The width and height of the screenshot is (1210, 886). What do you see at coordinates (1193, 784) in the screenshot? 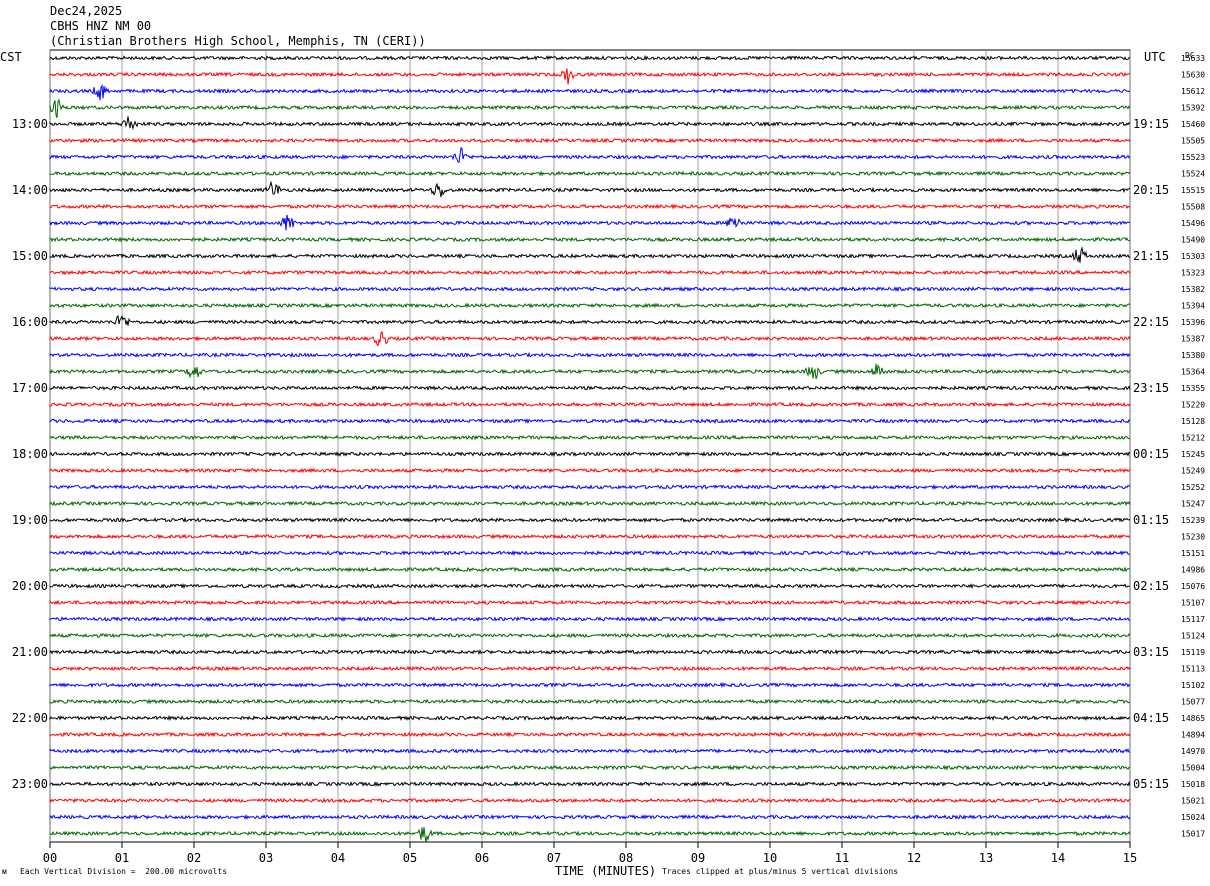
I see `dc-offset-label-44: 15018` at bounding box center [1193, 784].